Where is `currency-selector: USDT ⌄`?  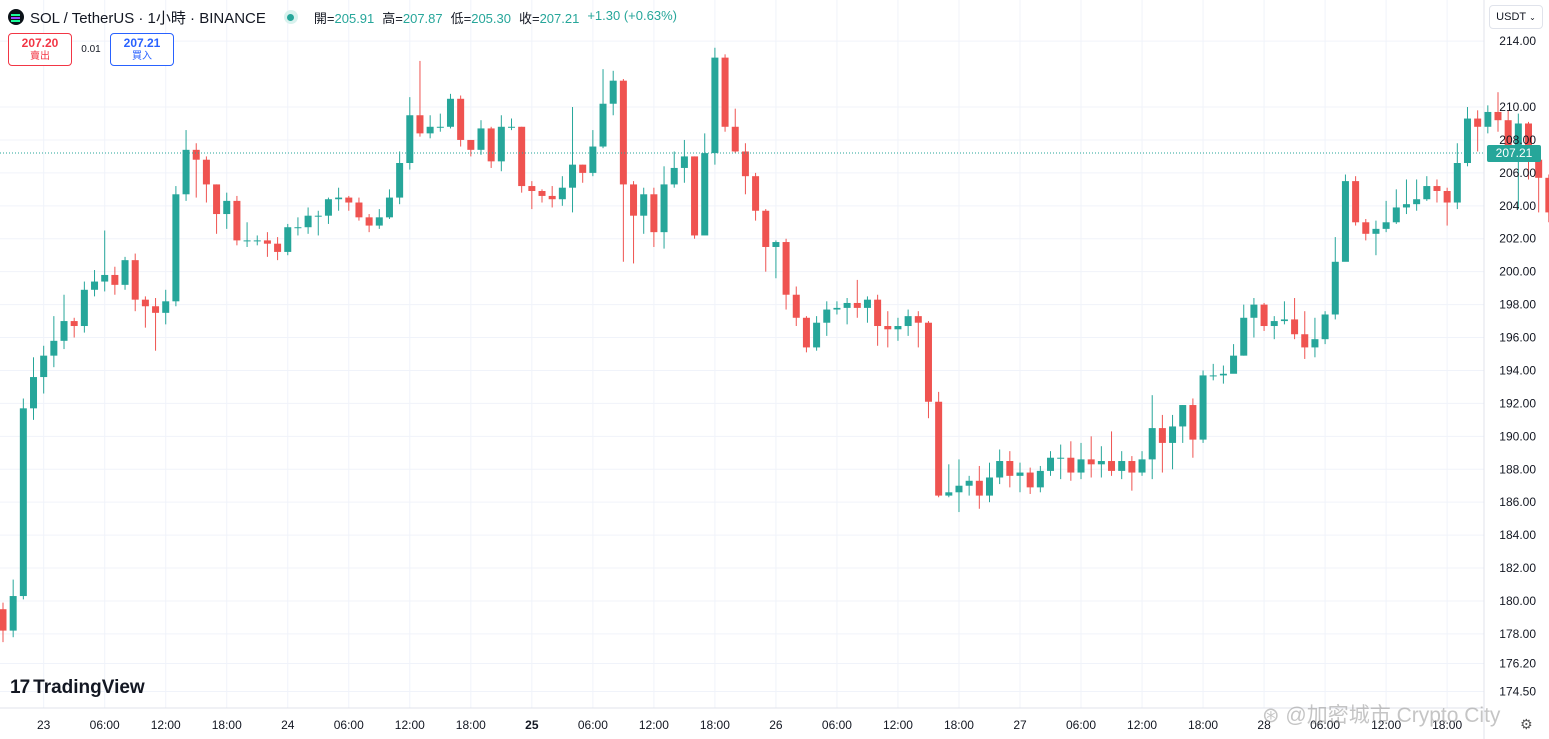 currency-selector: USDT ⌄ is located at coordinates (1516, 17).